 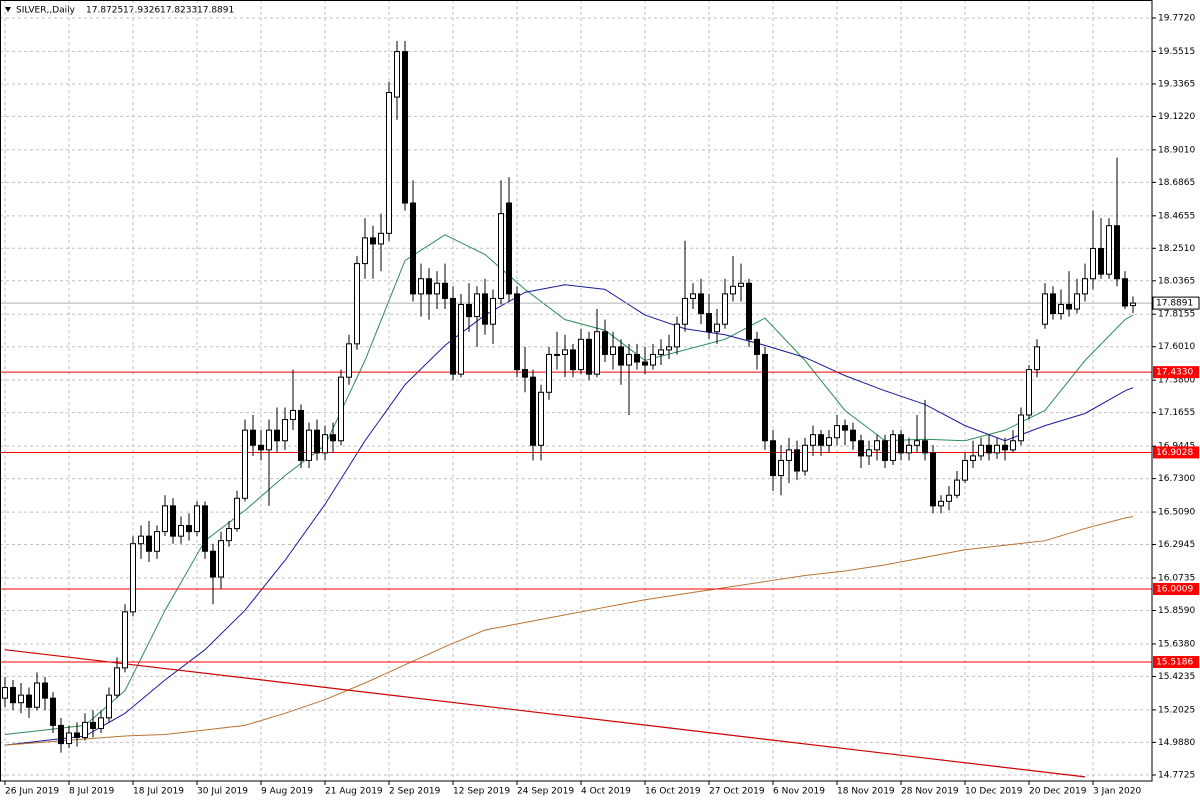 I want to click on y-tick-label: 15.4235, so click(x=1176, y=677).